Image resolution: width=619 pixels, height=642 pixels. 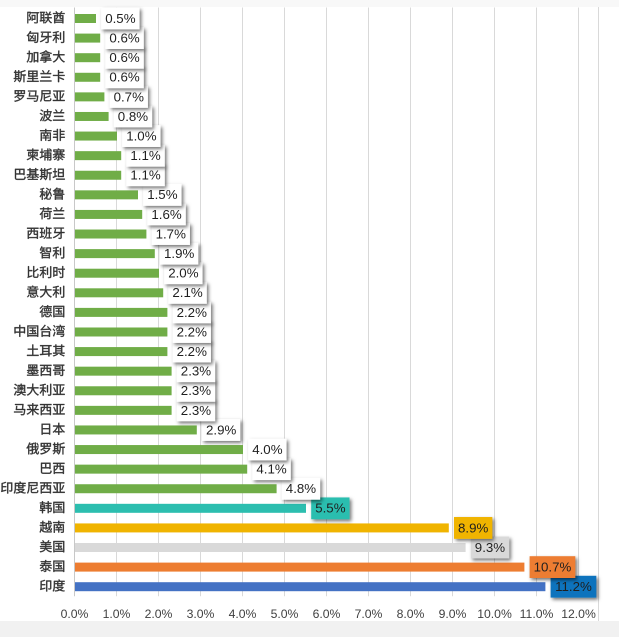 I want to click on svg-text: 12.0%, so click(x=578, y=614).